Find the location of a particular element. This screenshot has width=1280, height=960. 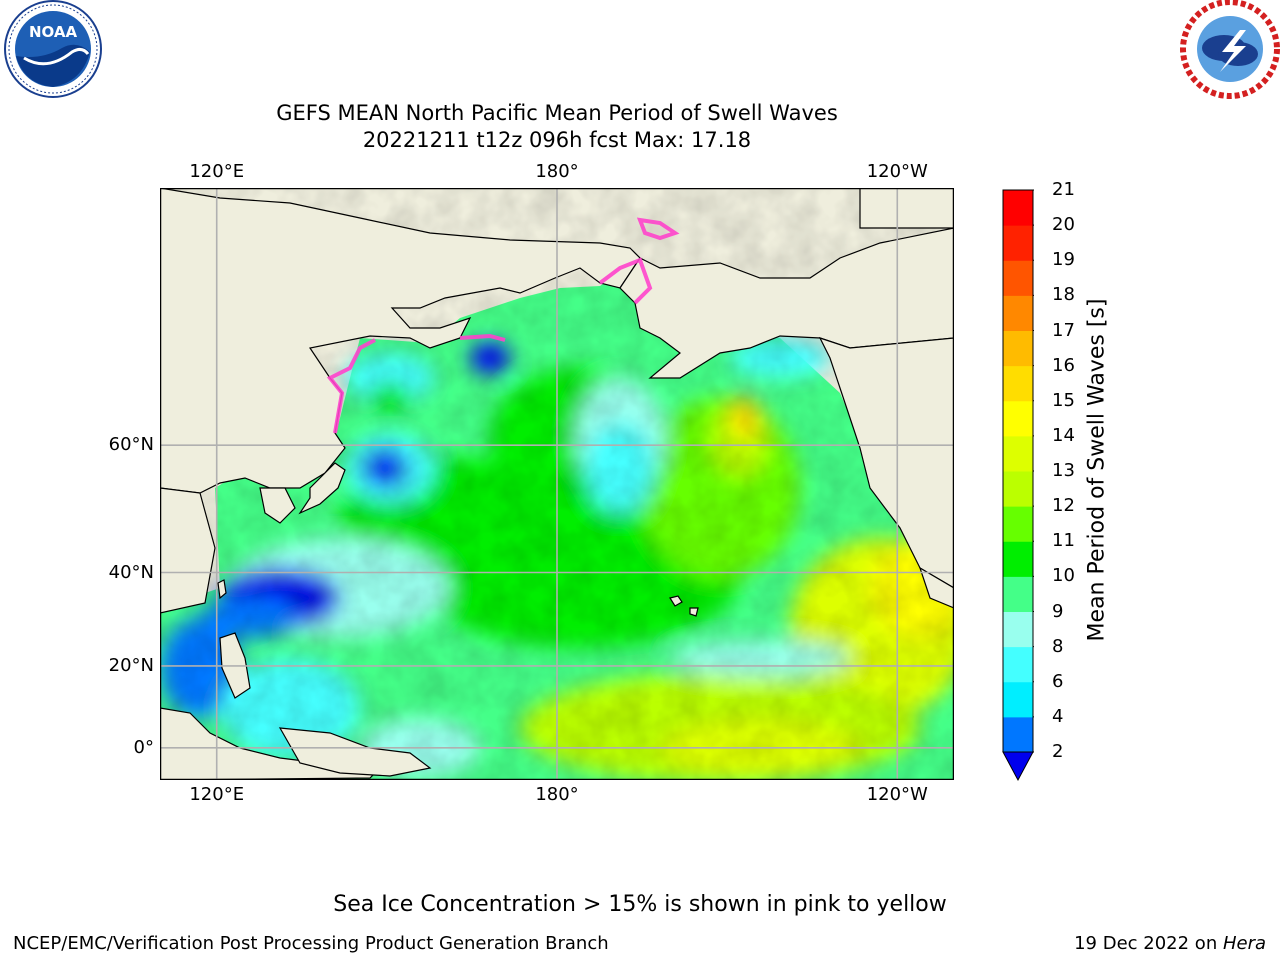

colorbar-svg is located at coordinates (1018, 485).